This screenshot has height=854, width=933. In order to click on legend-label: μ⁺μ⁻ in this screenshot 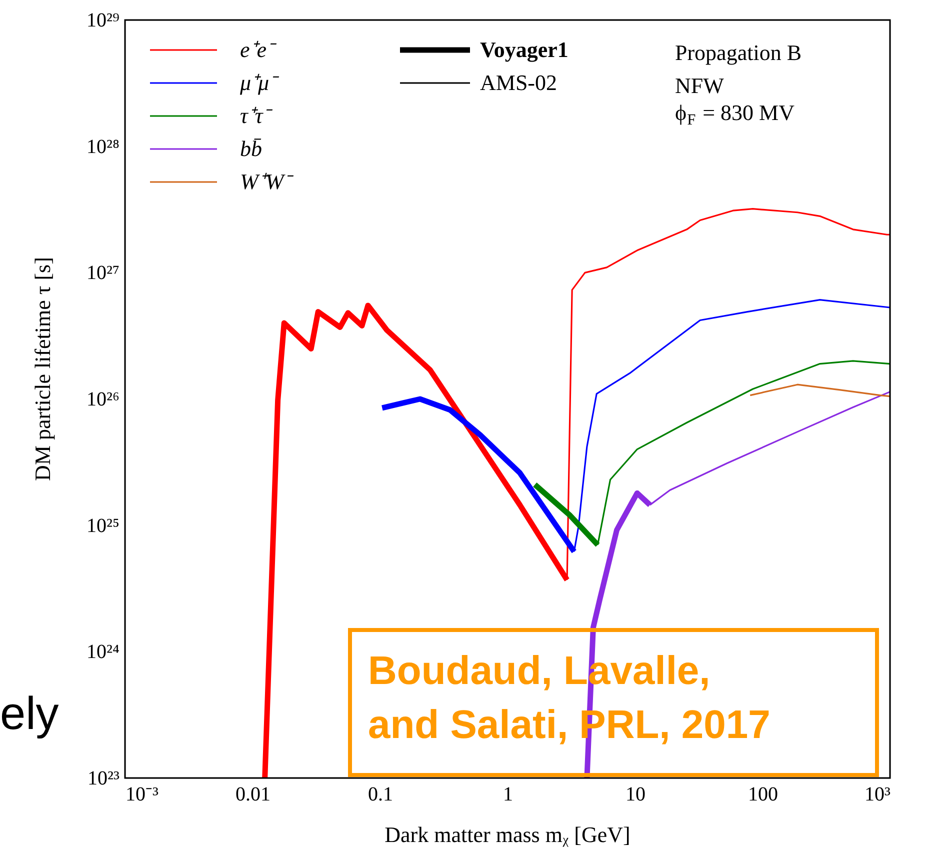, I will do `click(259, 82)`.